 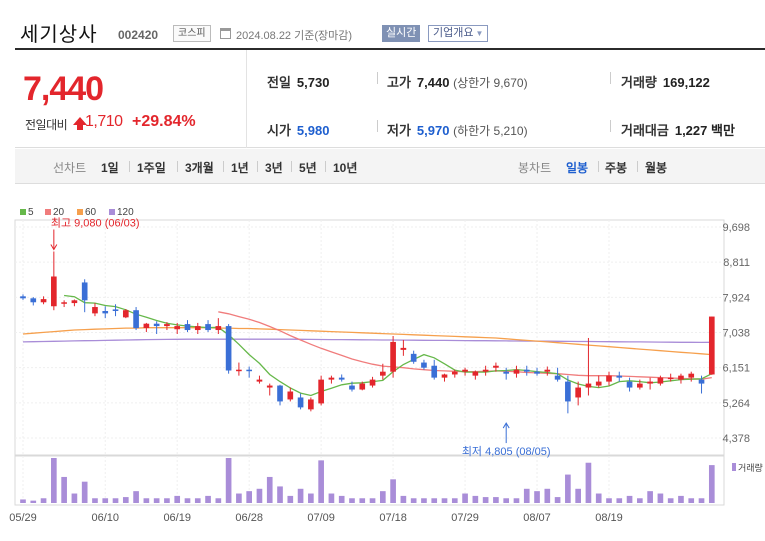 What do you see at coordinates (110, 168) in the screenshot?
I see `period-1d: 1일` at bounding box center [110, 168].